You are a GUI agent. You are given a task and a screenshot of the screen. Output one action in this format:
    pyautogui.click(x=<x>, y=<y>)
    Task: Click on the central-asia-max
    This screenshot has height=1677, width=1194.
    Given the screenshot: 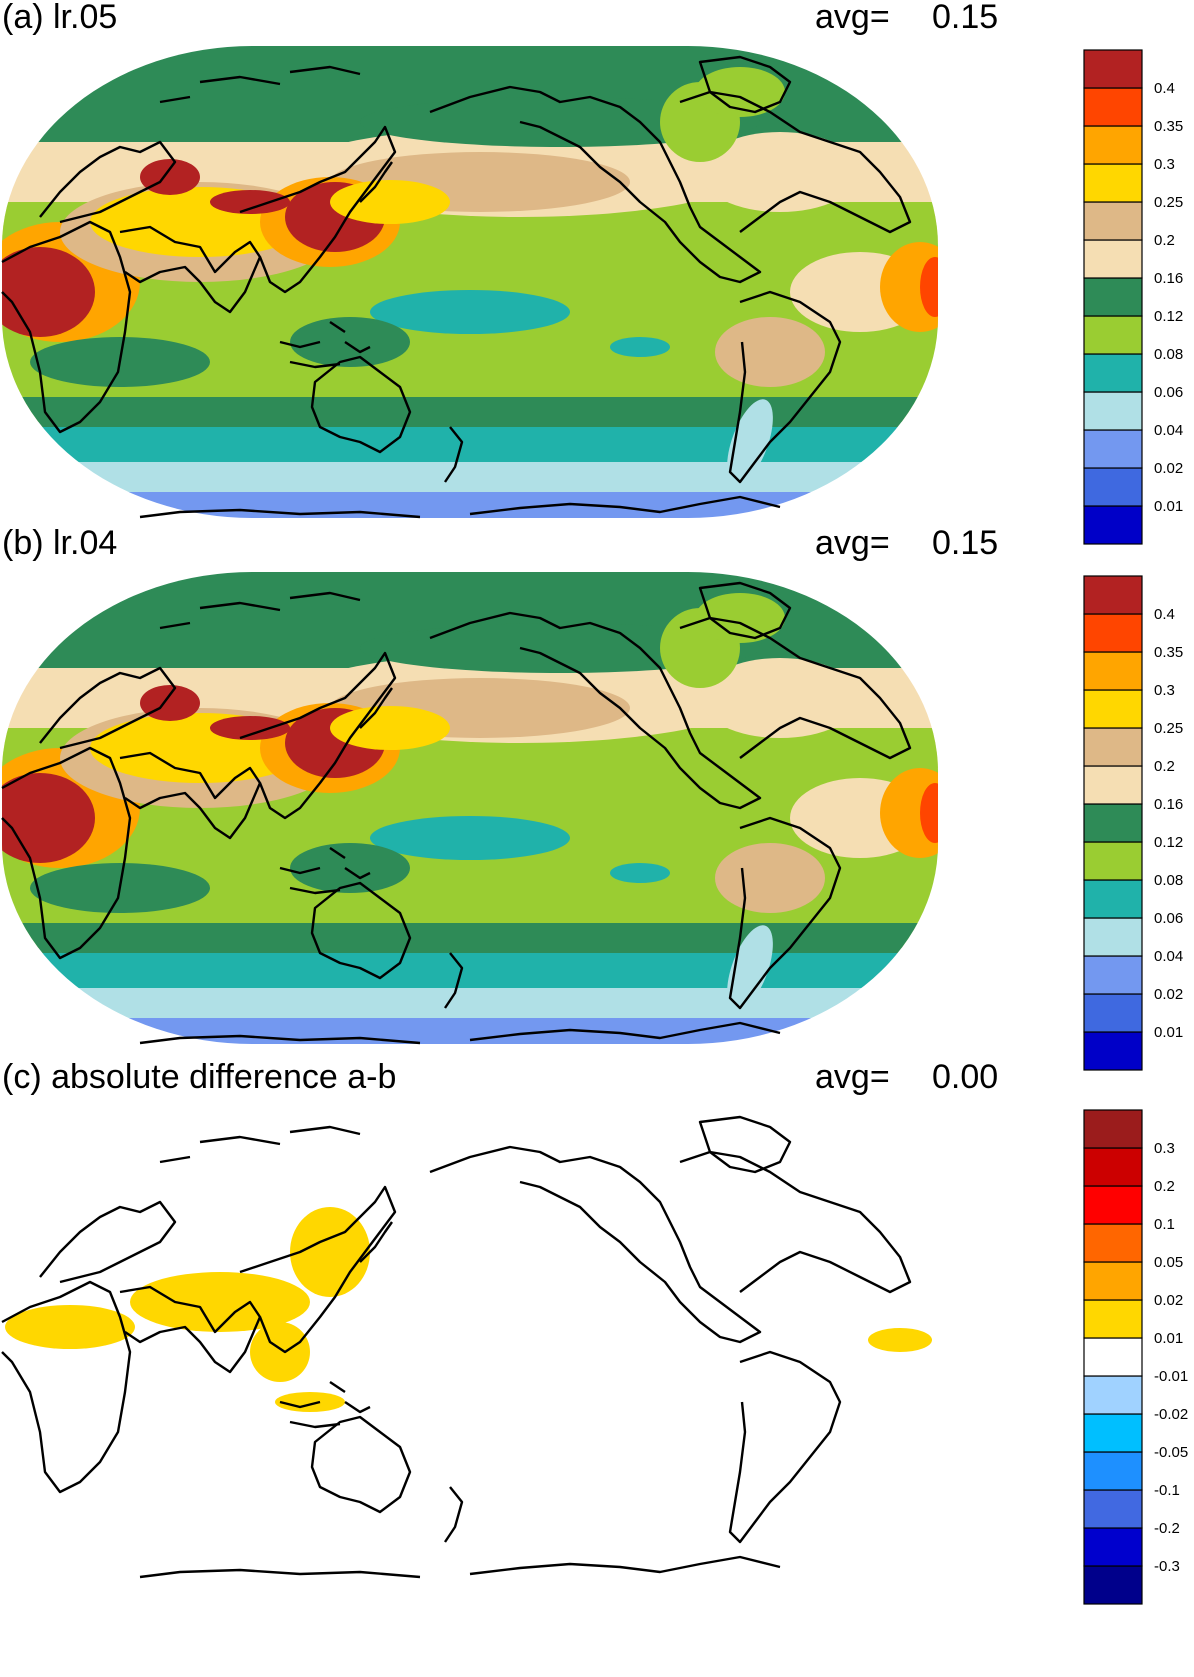 What is the action you would take?
    pyautogui.click(x=170, y=703)
    